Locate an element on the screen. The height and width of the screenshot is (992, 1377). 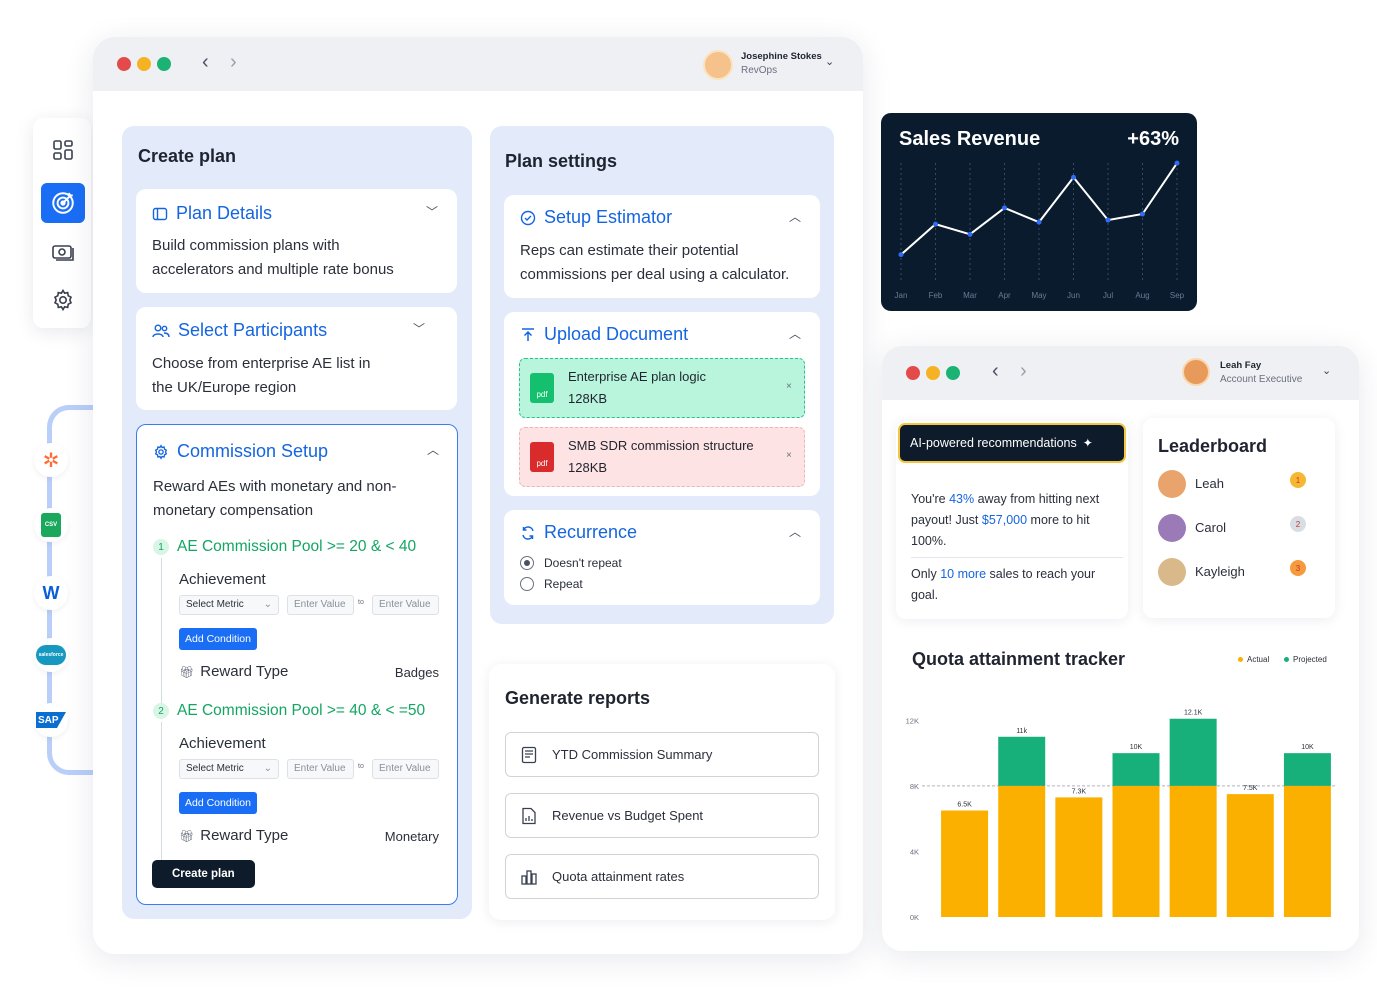
reward-type-value: Monetary is located at coordinates (411, 836).